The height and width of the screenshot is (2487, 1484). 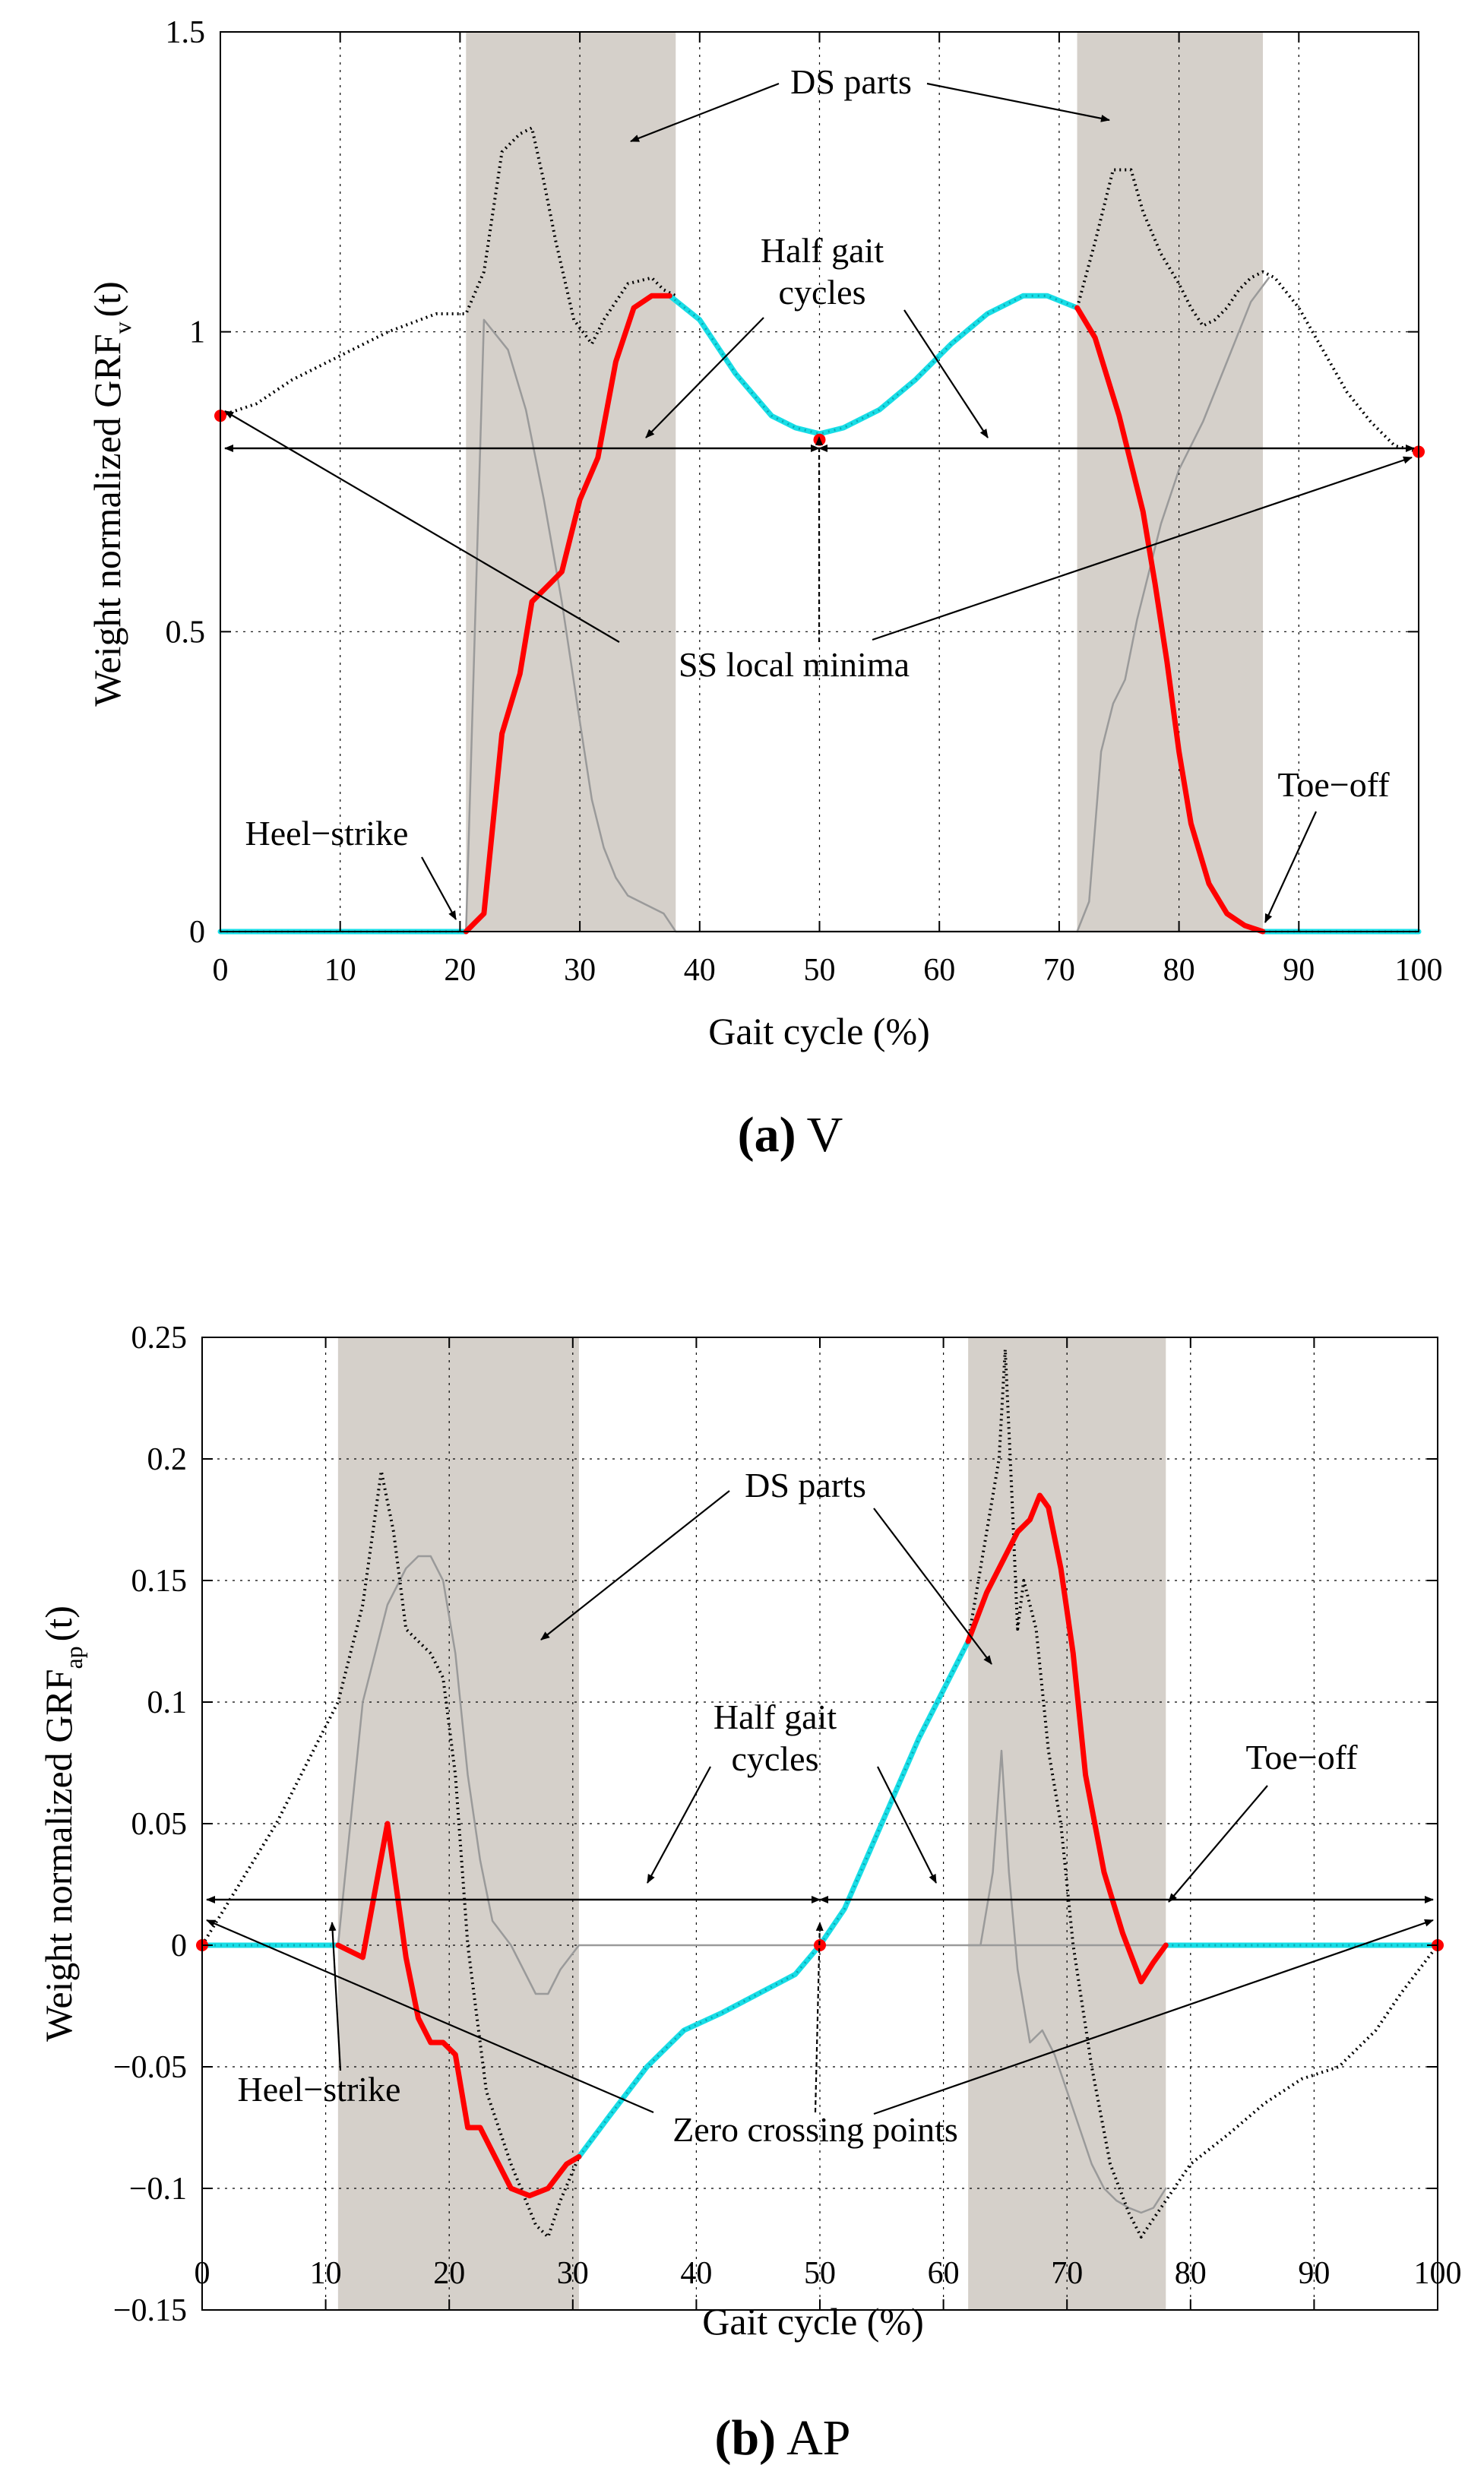 What do you see at coordinates (944, 2273) in the screenshot?
I see `b-xtick-label-6: 60` at bounding box center [944, 2273].